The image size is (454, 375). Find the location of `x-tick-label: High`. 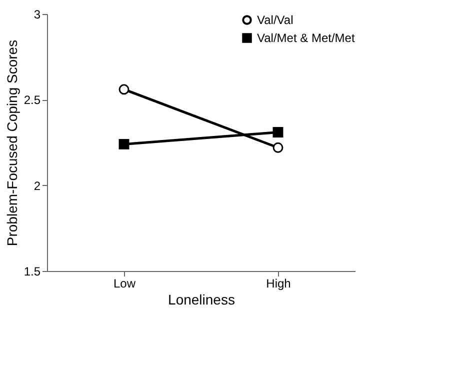

x-tick-label: High is located at coordinates (278, 283).